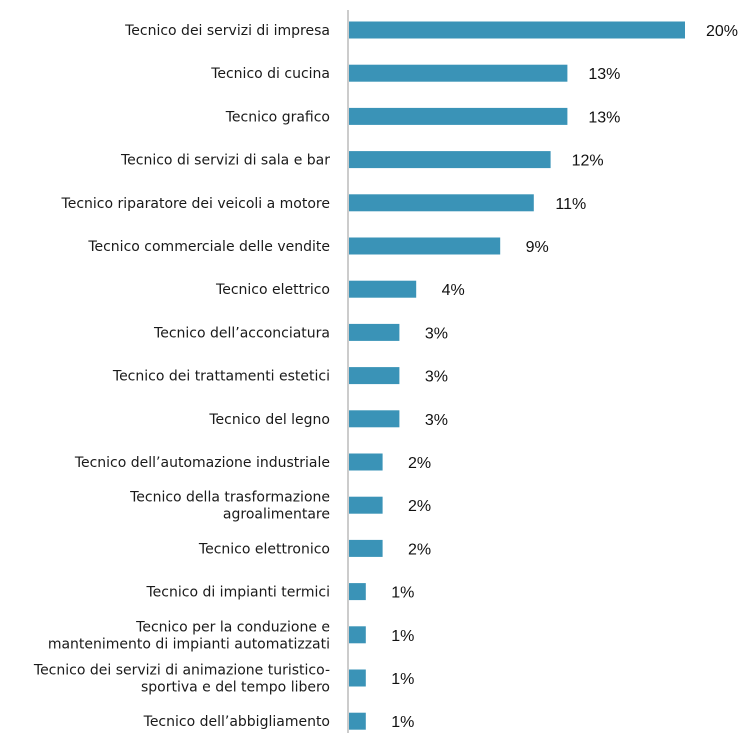  I want to click on category-label: Tecnico di impianti termici, so click(238, 593).